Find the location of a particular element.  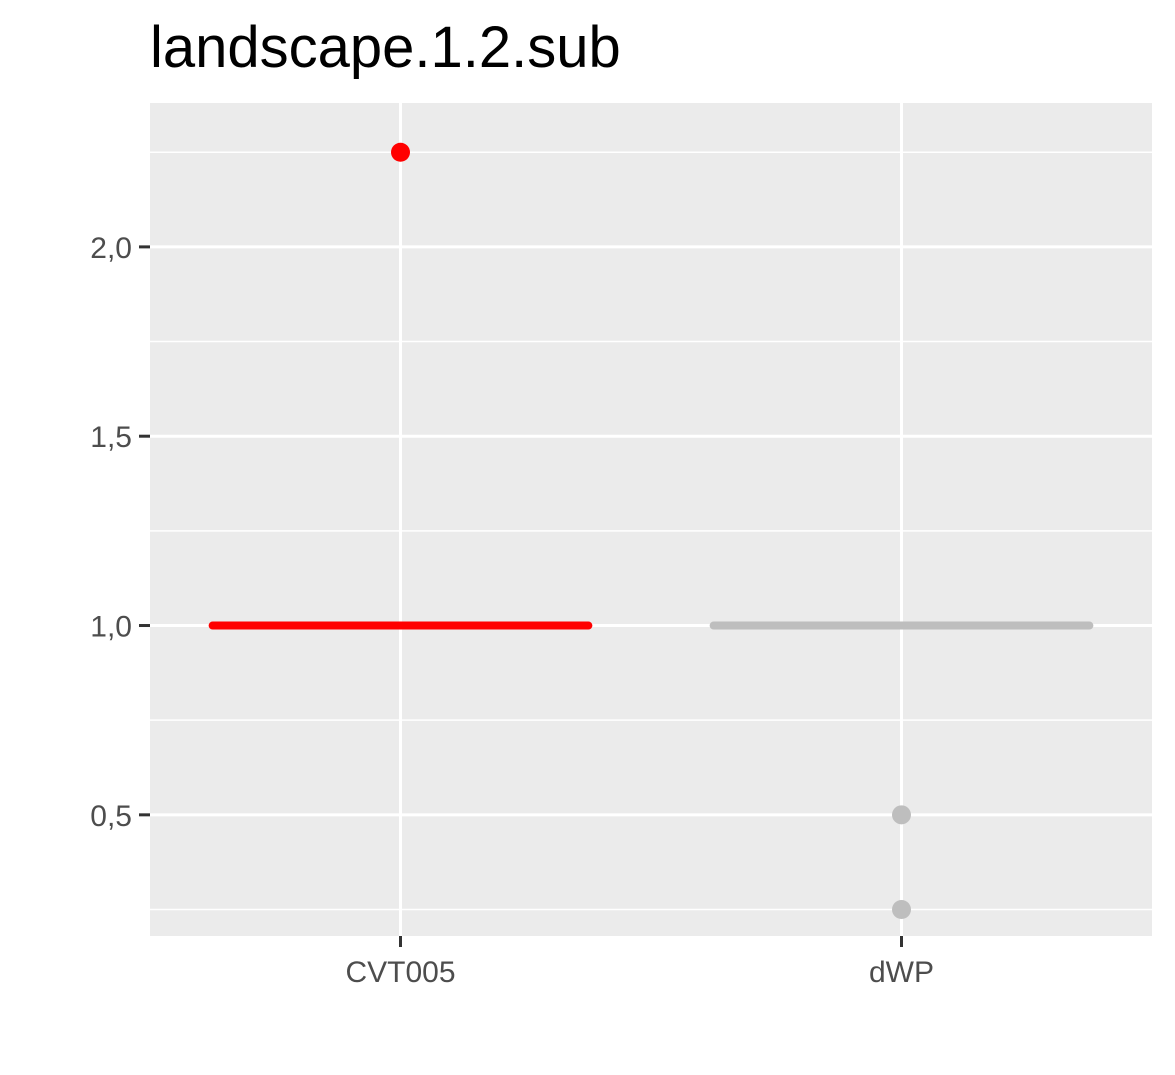

y-axis: 0,5 1,0 1,5 2,0 is located at coordinates (120, 532).